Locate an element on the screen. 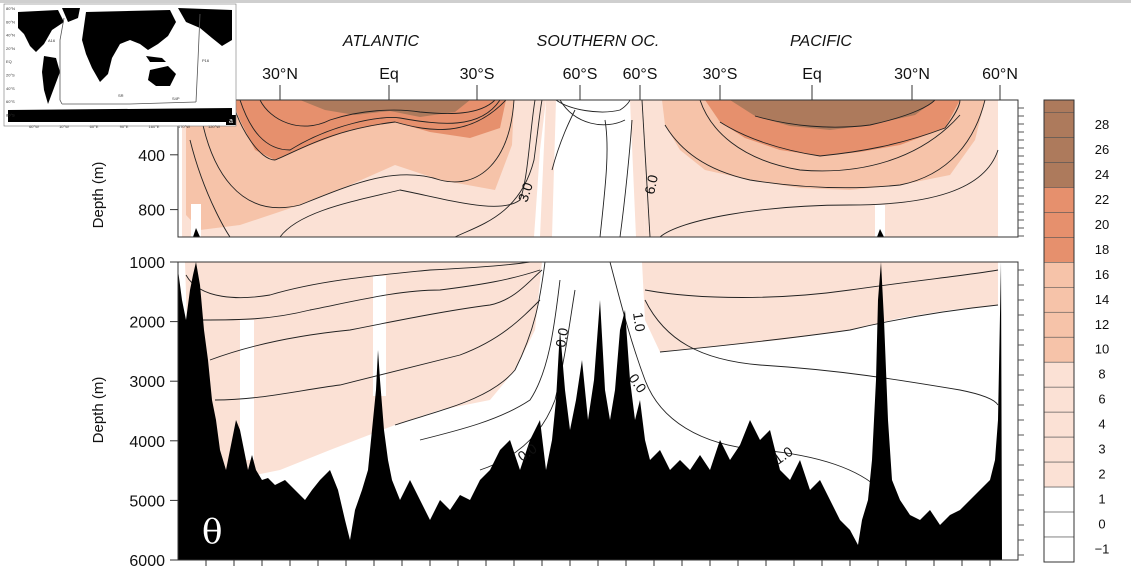 This screenshot has height=587, width=1131. inset-section-lines is located at coordinates (130, 59).